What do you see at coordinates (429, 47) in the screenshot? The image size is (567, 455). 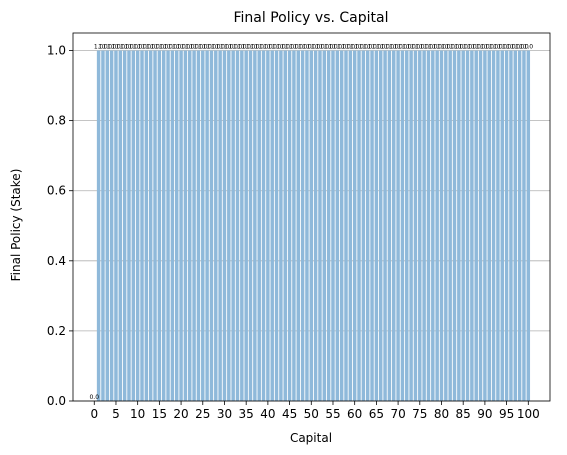 I see `data-label-77: 1.0` at bounding box center [429, 47].